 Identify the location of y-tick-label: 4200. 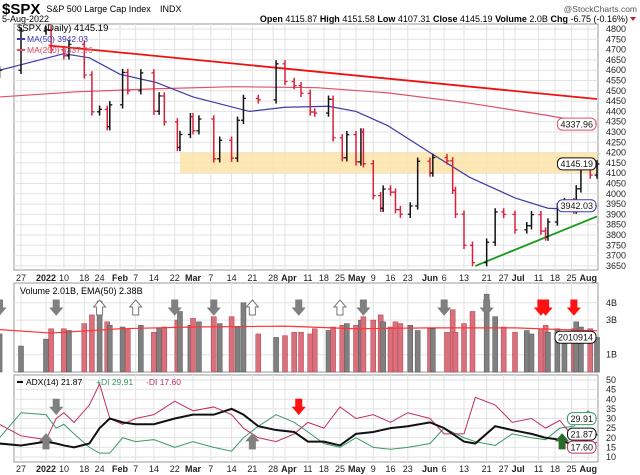
(616, 153).